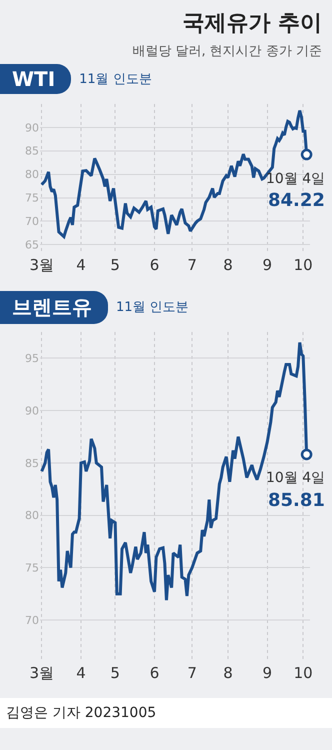 This screenshot has width=332, height=750. What do you see at coordinates (166, 713) in the screenshot?
I see `text: 김영은 기자 20231005` at bounding box center [166, 713].